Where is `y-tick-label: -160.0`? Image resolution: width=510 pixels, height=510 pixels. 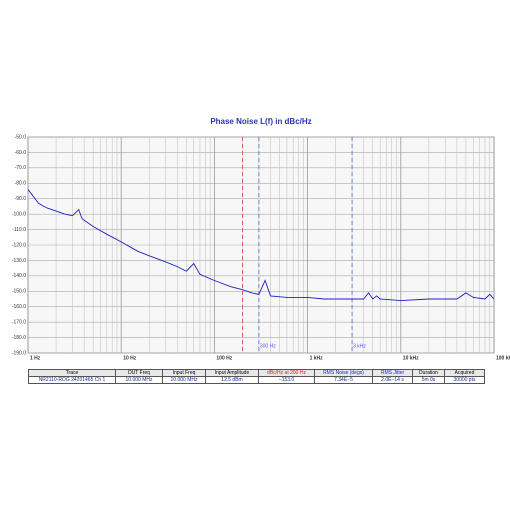
y-tick-label: -160.0 is located at coordinates (19, 307).